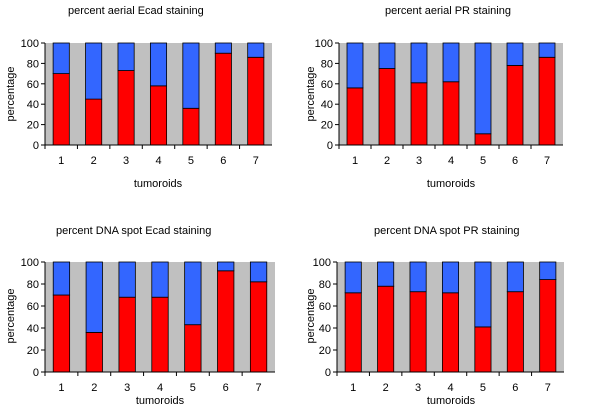 The height and width of the screenshot is (412, 600). Describe the element at coordinates (136, 11) in the screenshot. I see `chart-title: percent aerial Ecad staining` at that location.